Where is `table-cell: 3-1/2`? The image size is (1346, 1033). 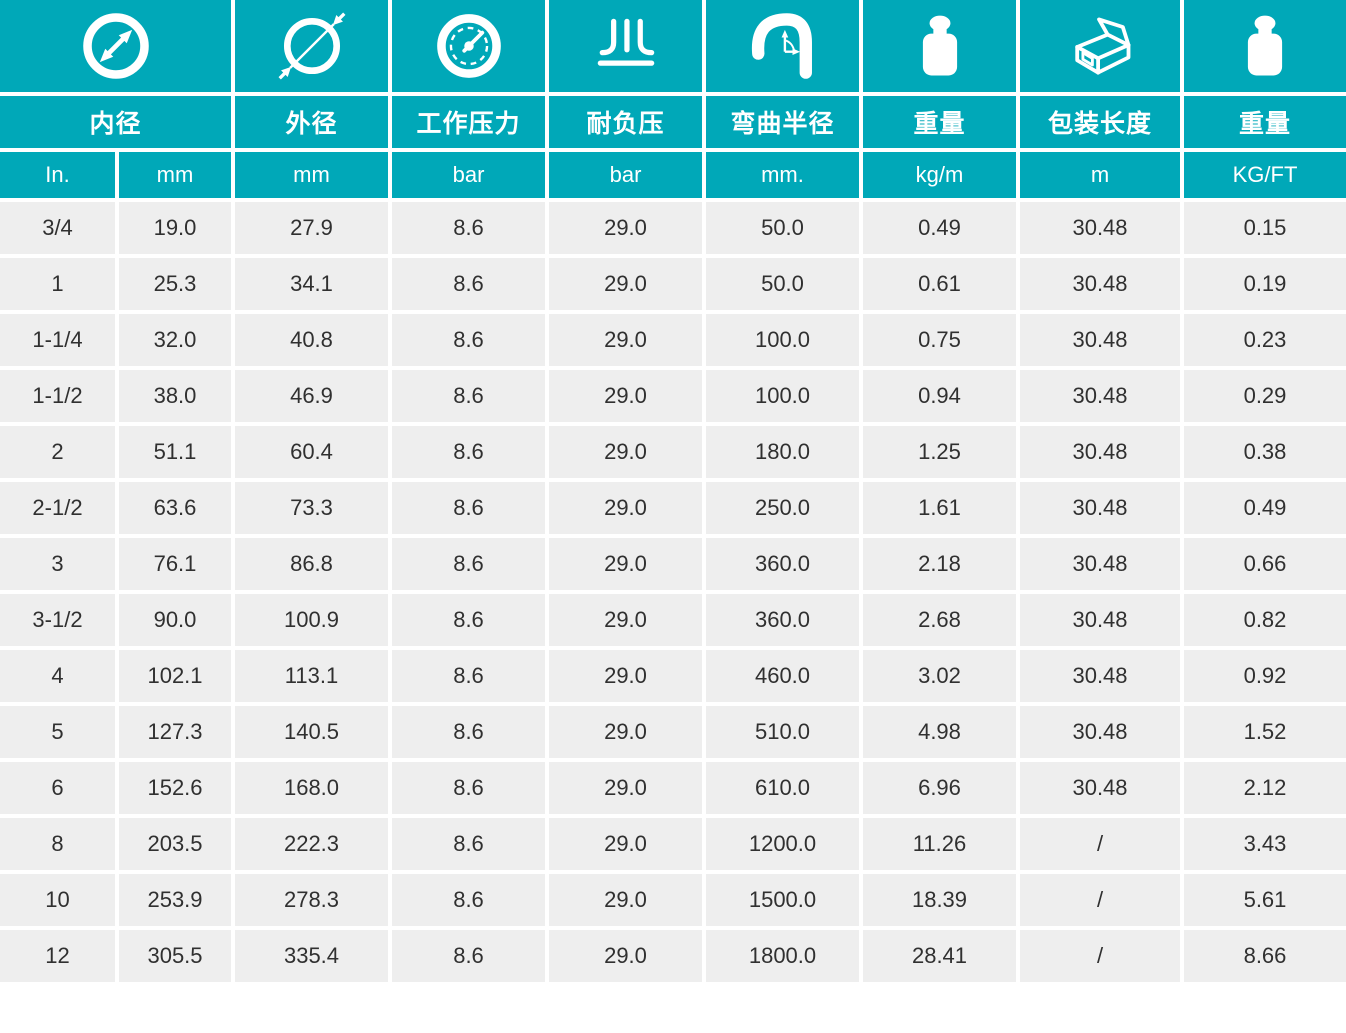 table-cell: 3-1/2 is located at coordinates (57, 620).